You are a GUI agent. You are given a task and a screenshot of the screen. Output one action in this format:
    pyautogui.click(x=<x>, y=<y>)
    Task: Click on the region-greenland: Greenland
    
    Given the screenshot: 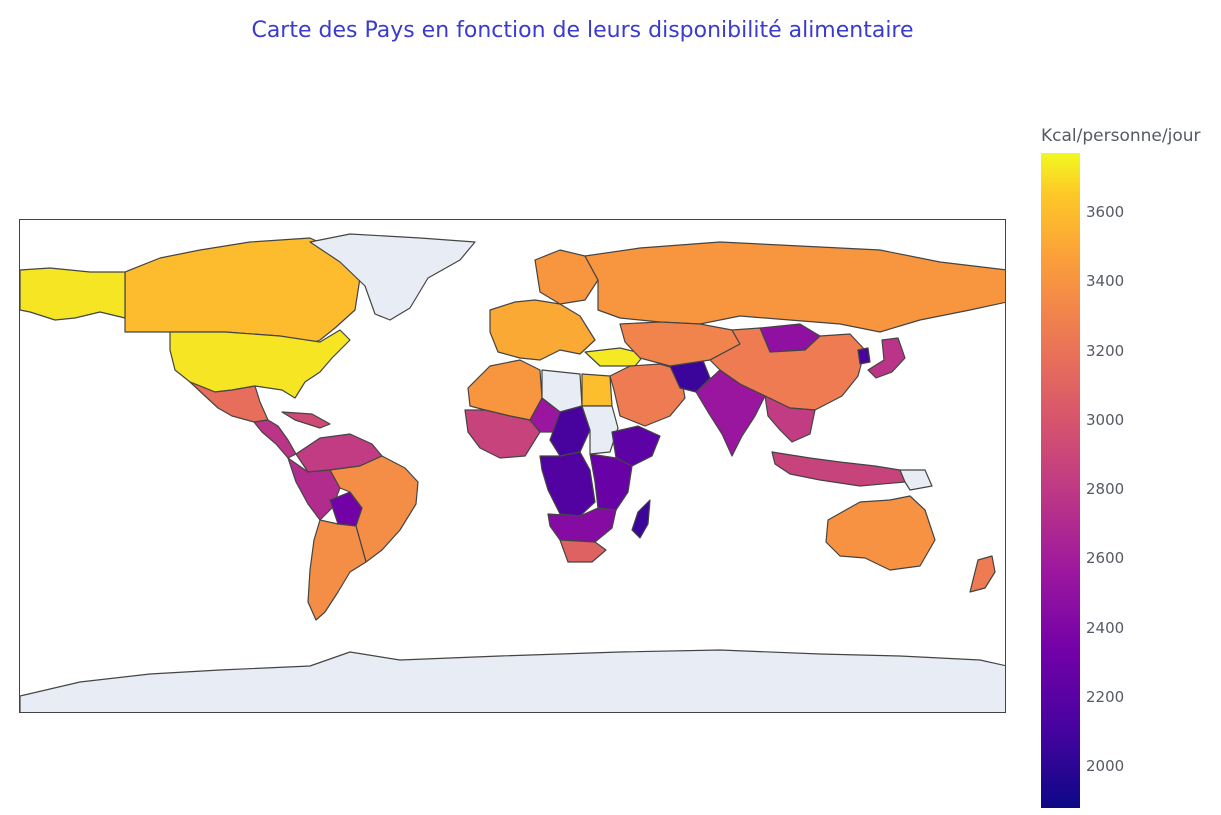 What is the action you would take?
    pyautogui.click(x=392, y=277)
    